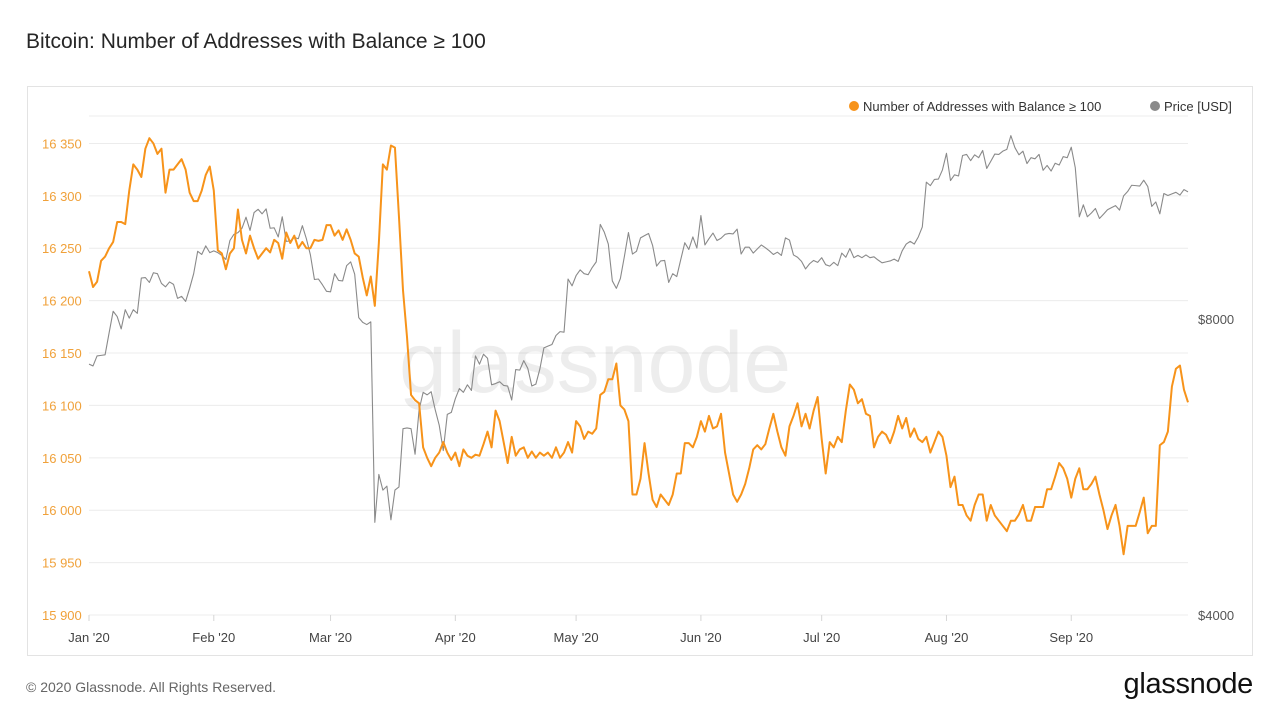  Describe the element at coordinates (62, 458) in the screenshot. I see `left-axis-tick-label: 16 050` at that location.